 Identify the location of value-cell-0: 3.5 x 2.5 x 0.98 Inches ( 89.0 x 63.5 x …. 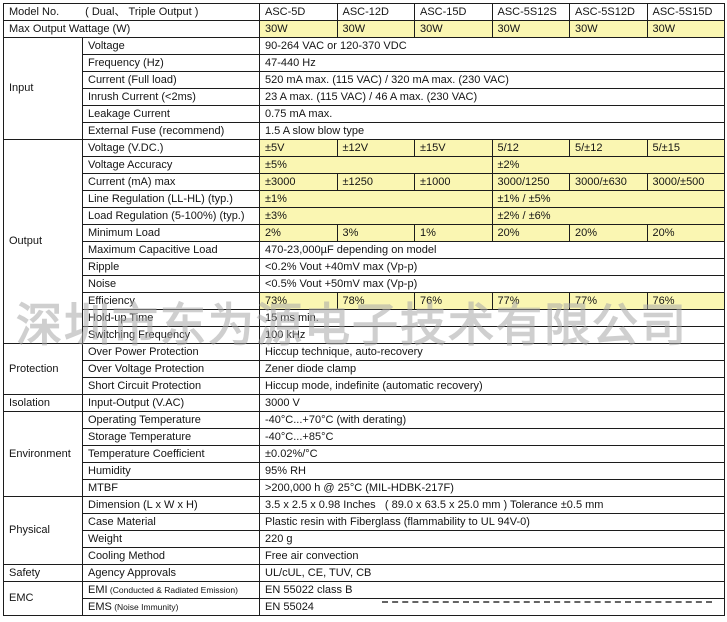
(492, 505).